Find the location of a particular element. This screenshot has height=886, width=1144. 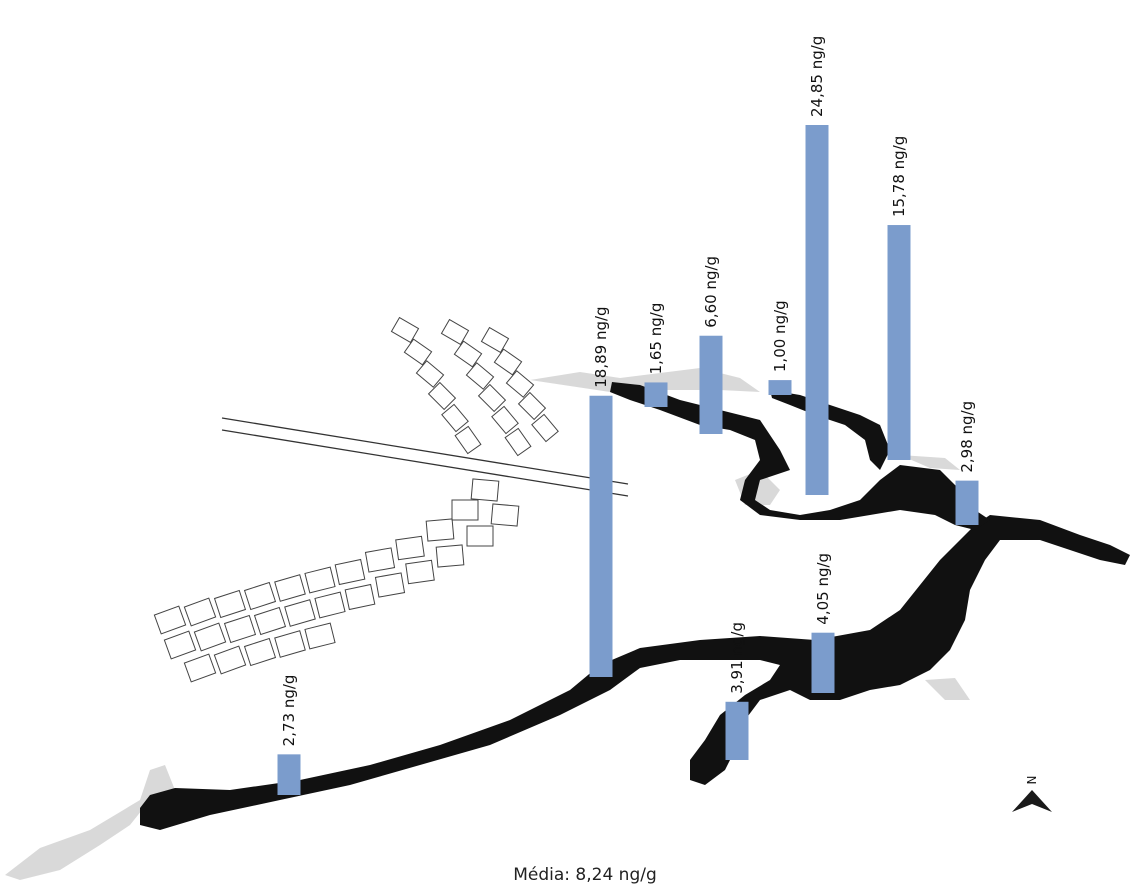

road is located at coordinates (425, 457).